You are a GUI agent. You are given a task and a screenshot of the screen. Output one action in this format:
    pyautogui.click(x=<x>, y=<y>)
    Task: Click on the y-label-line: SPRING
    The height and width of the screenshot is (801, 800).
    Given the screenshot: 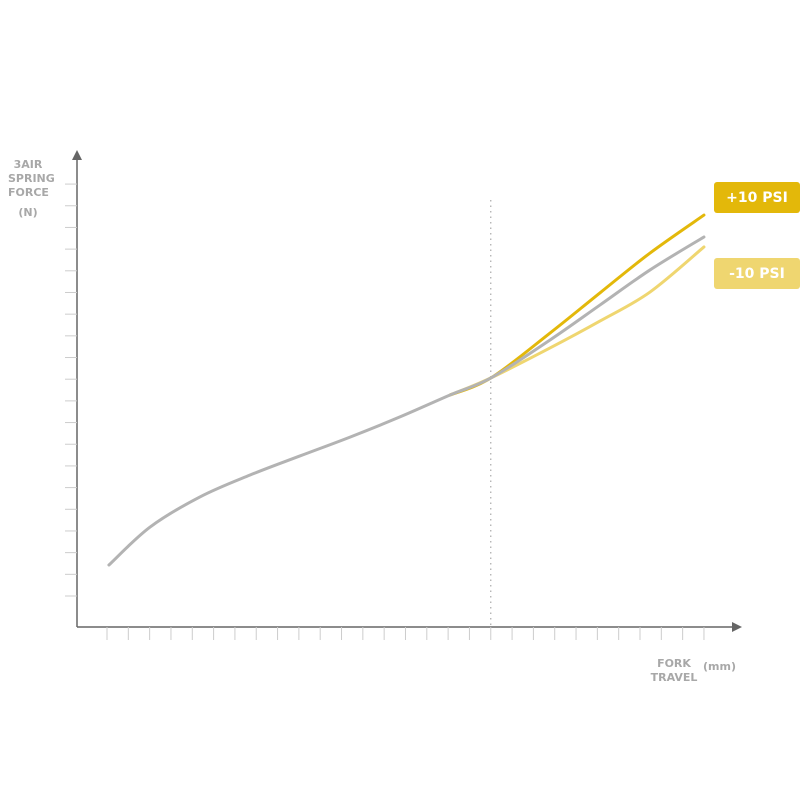 What is the action you would take?
    pyautogui.click(x=31, y=178)
    